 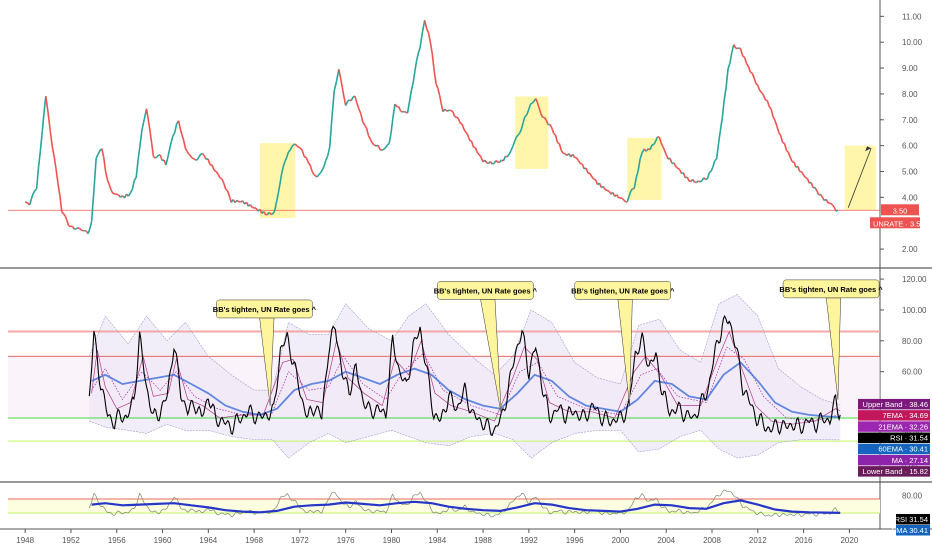 What do you see at coordinates (265, 352) in the screenshot?
I see `annotation-callout-1: BB's tighten, UN Rate goes ^` at bounding box center [265, 352].